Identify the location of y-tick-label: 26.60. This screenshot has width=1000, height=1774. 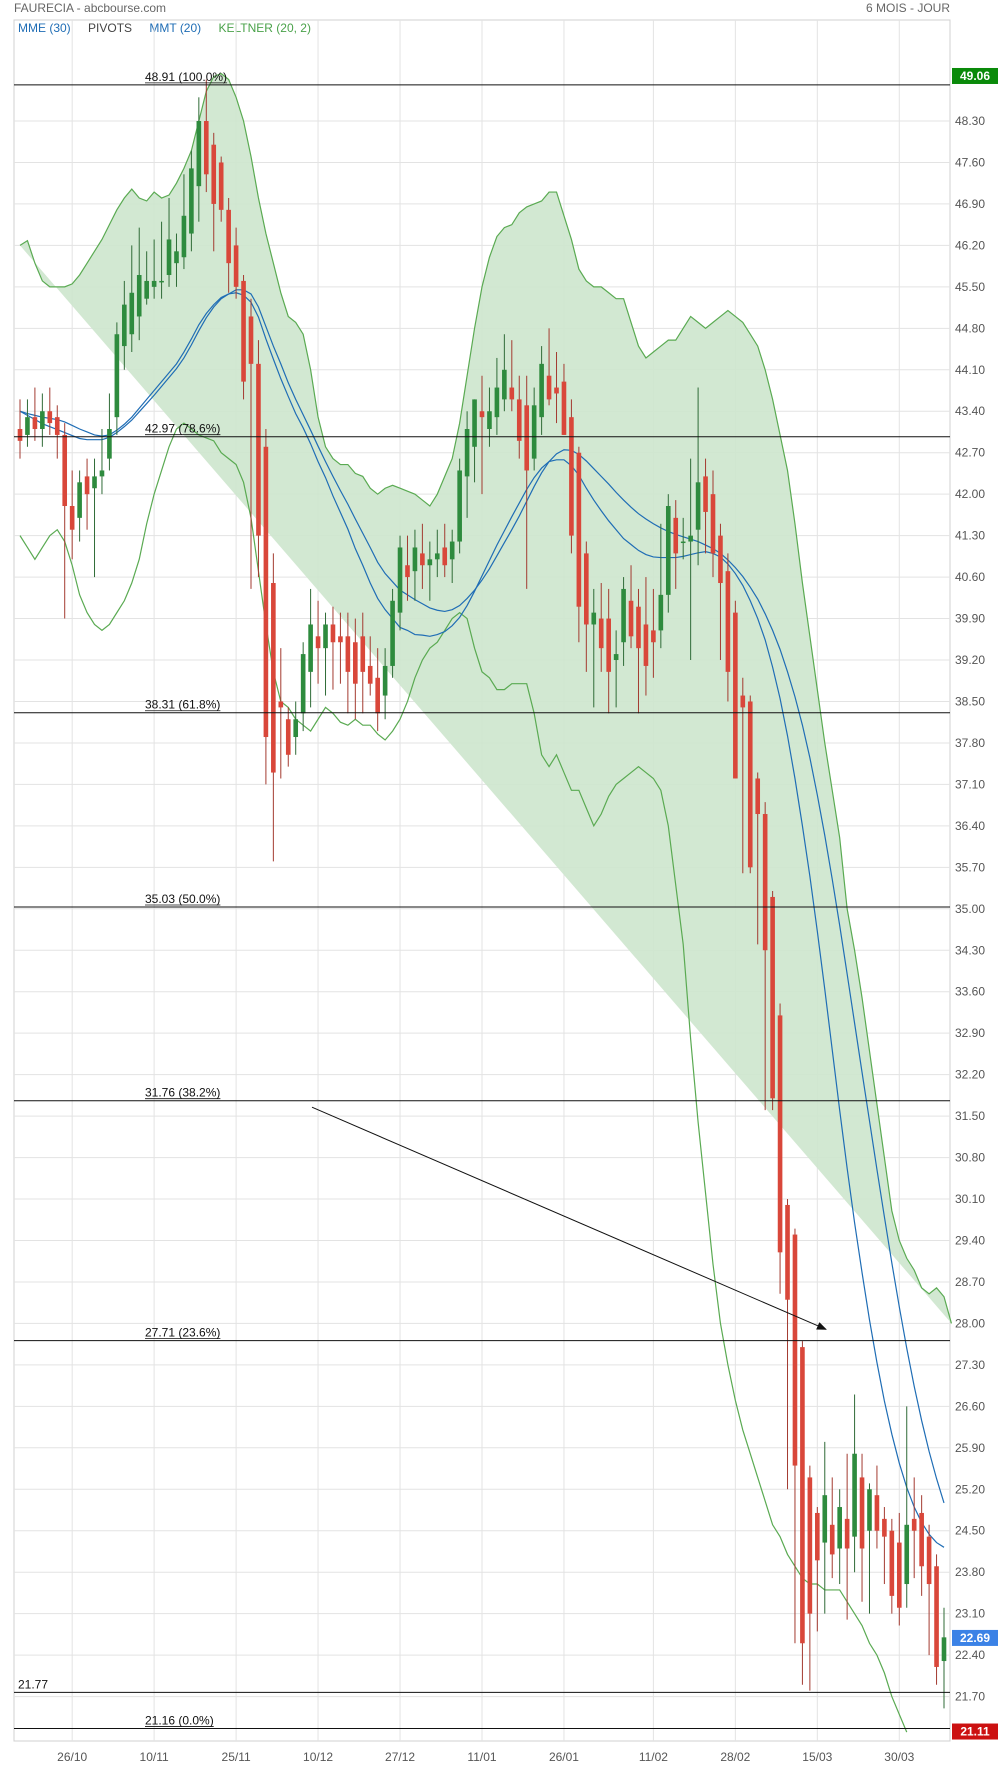
(970, 1406).